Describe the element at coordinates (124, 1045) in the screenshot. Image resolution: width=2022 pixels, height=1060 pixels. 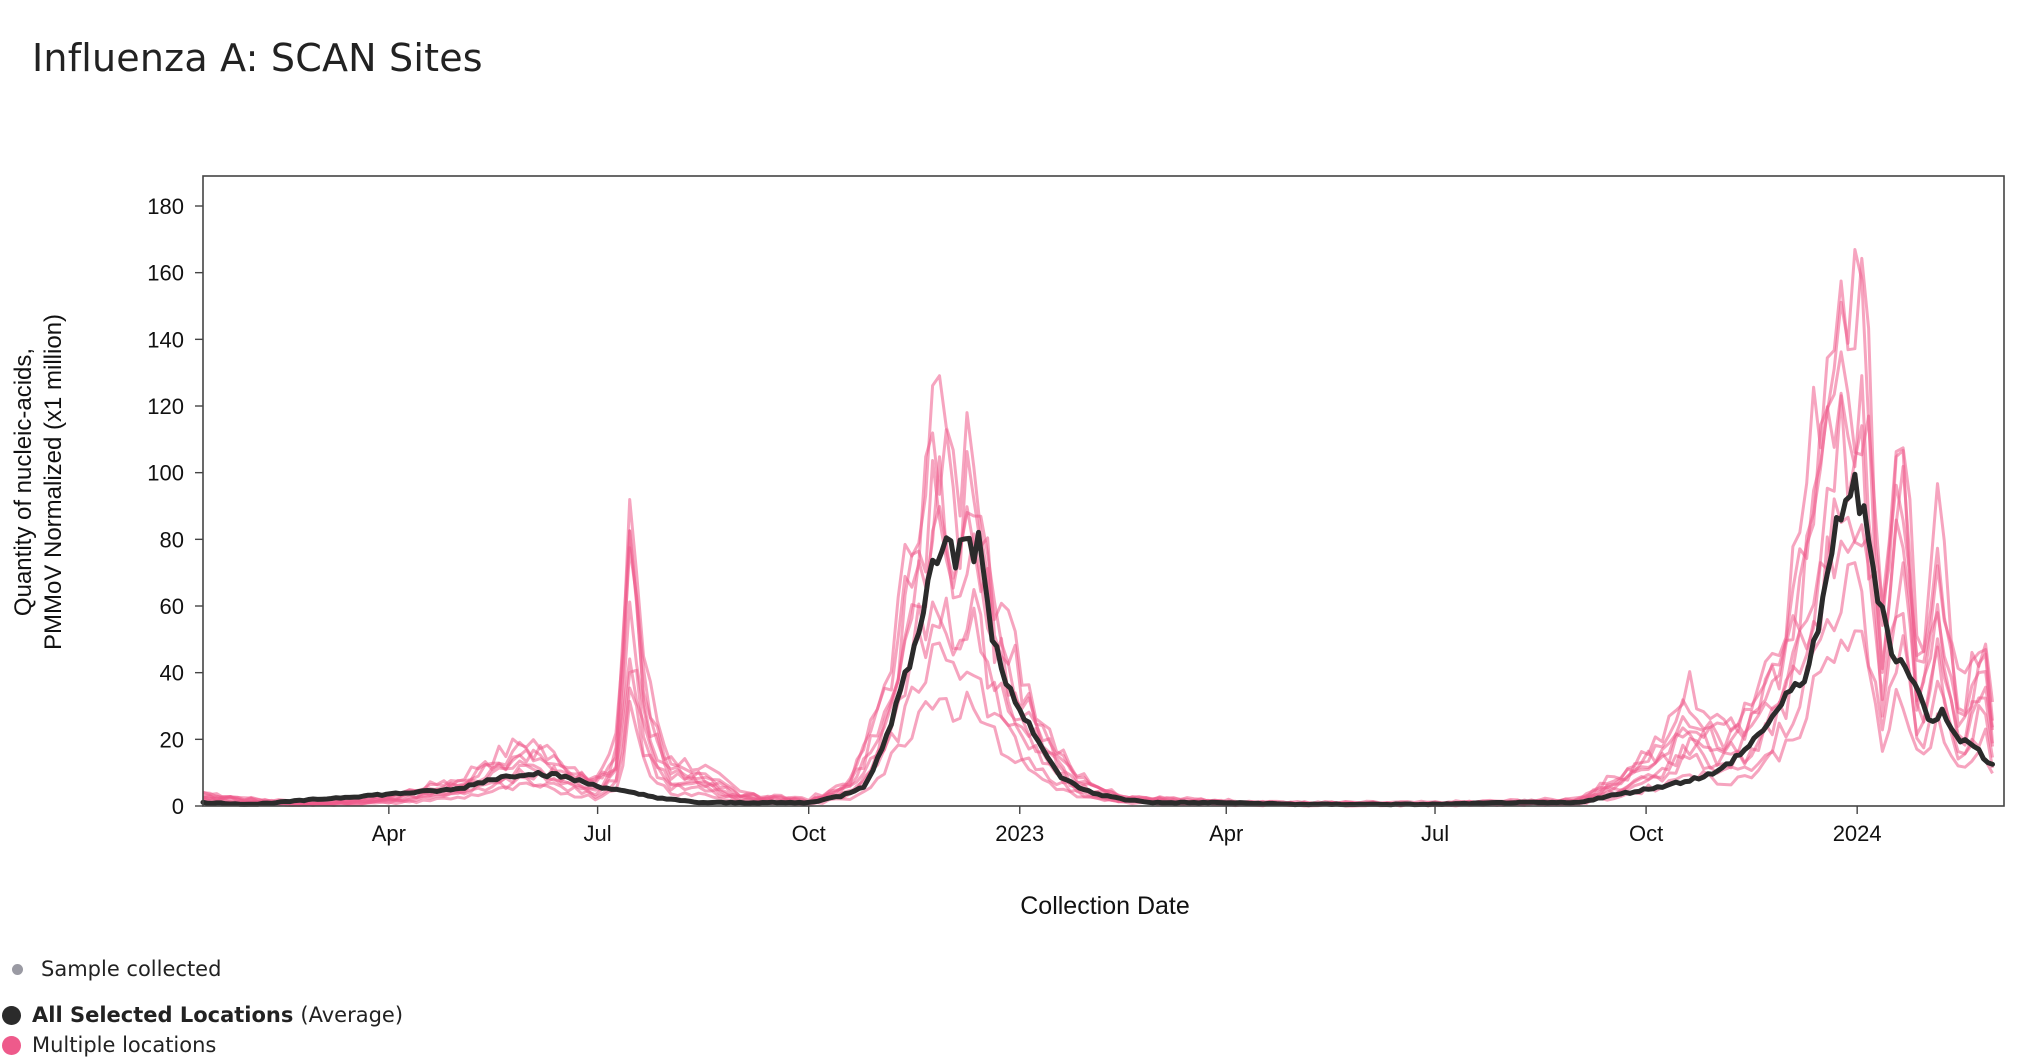
I see `legend-locations-label: Multiple locations` at that location.